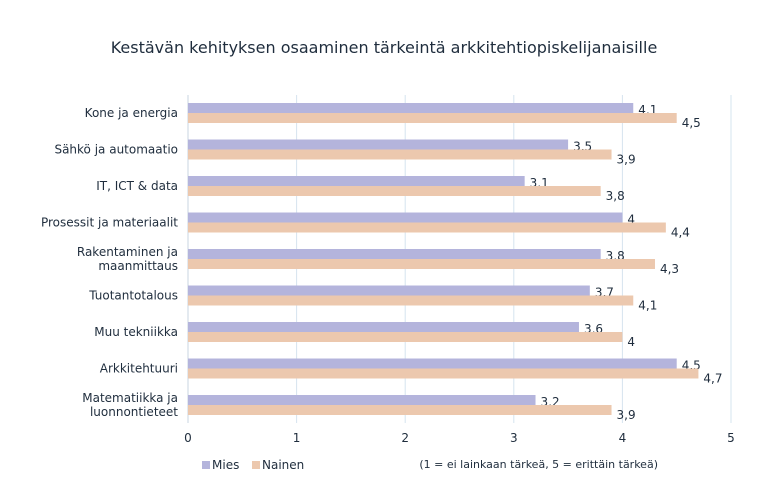 The image size is (768, 504). Describe the element at coordinates (712, 379) in the screenshot. I see `data-label: 4,7` at that location.